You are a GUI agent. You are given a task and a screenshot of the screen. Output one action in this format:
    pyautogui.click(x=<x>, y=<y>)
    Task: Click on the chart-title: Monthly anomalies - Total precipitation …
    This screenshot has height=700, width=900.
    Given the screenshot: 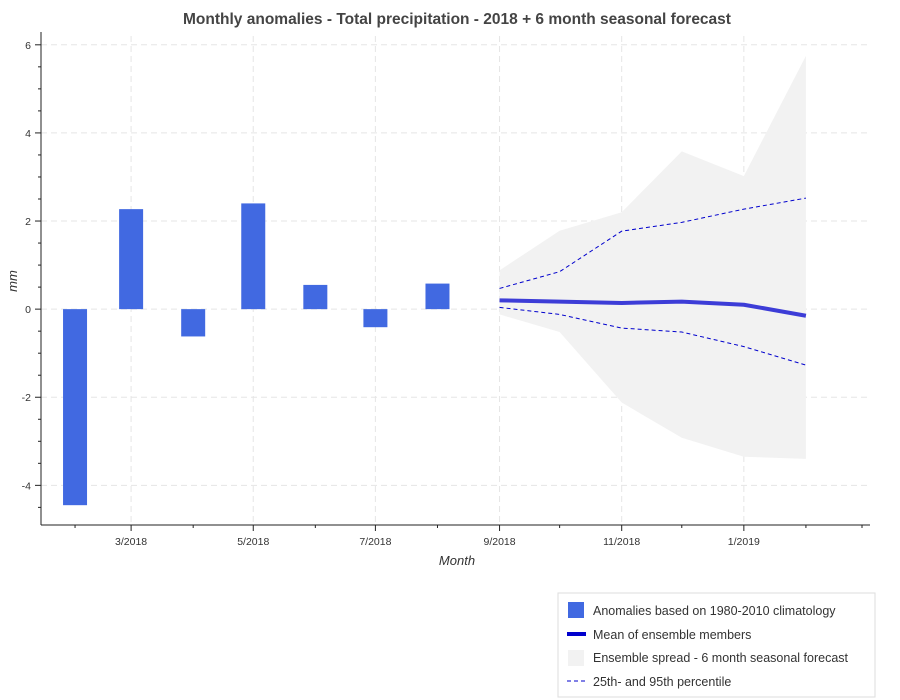 What is the action you would take?
    pyautogui.click(x=457, y=19)
    